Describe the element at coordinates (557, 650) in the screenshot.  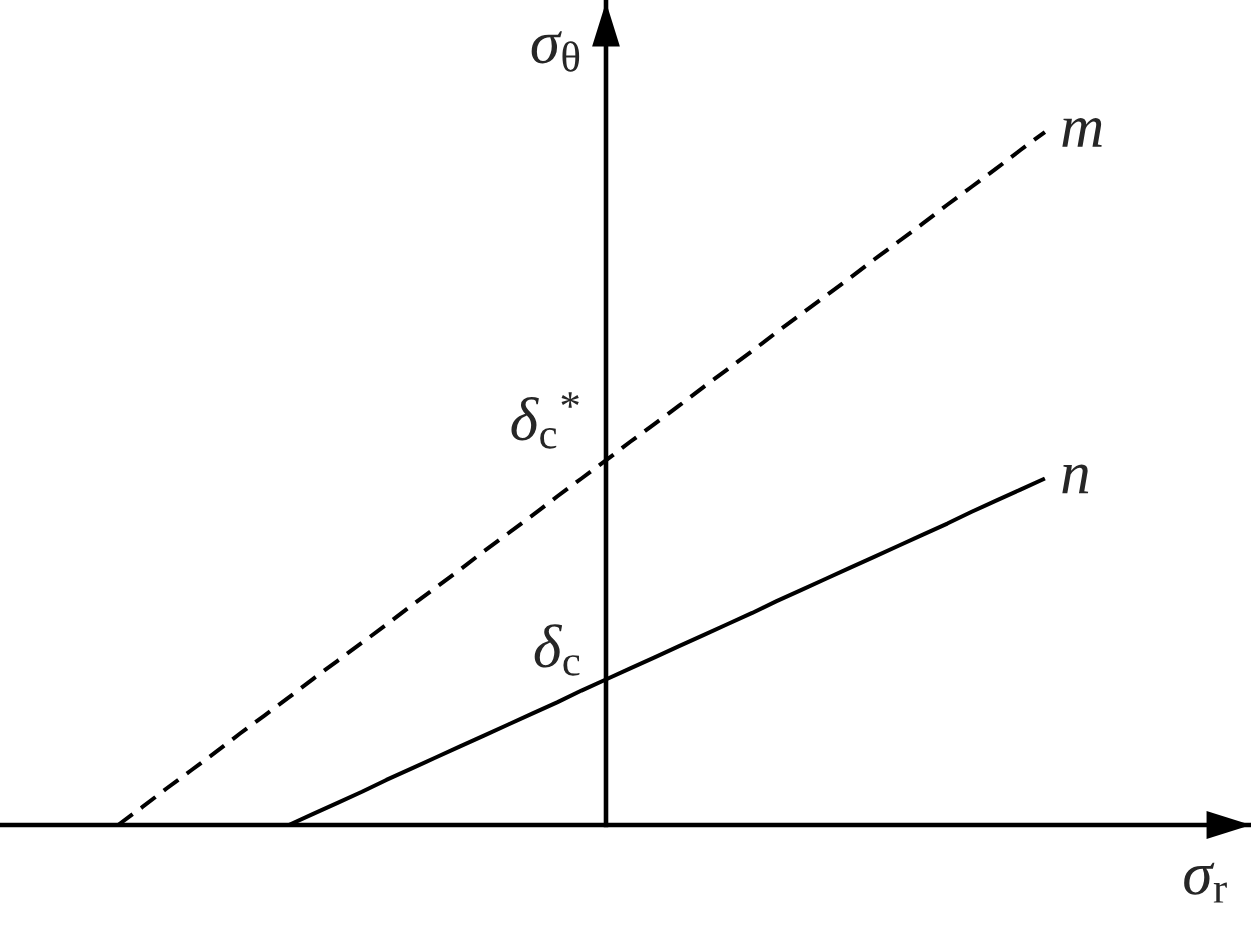
I see `annotation: δ$_{c}$` at that location.